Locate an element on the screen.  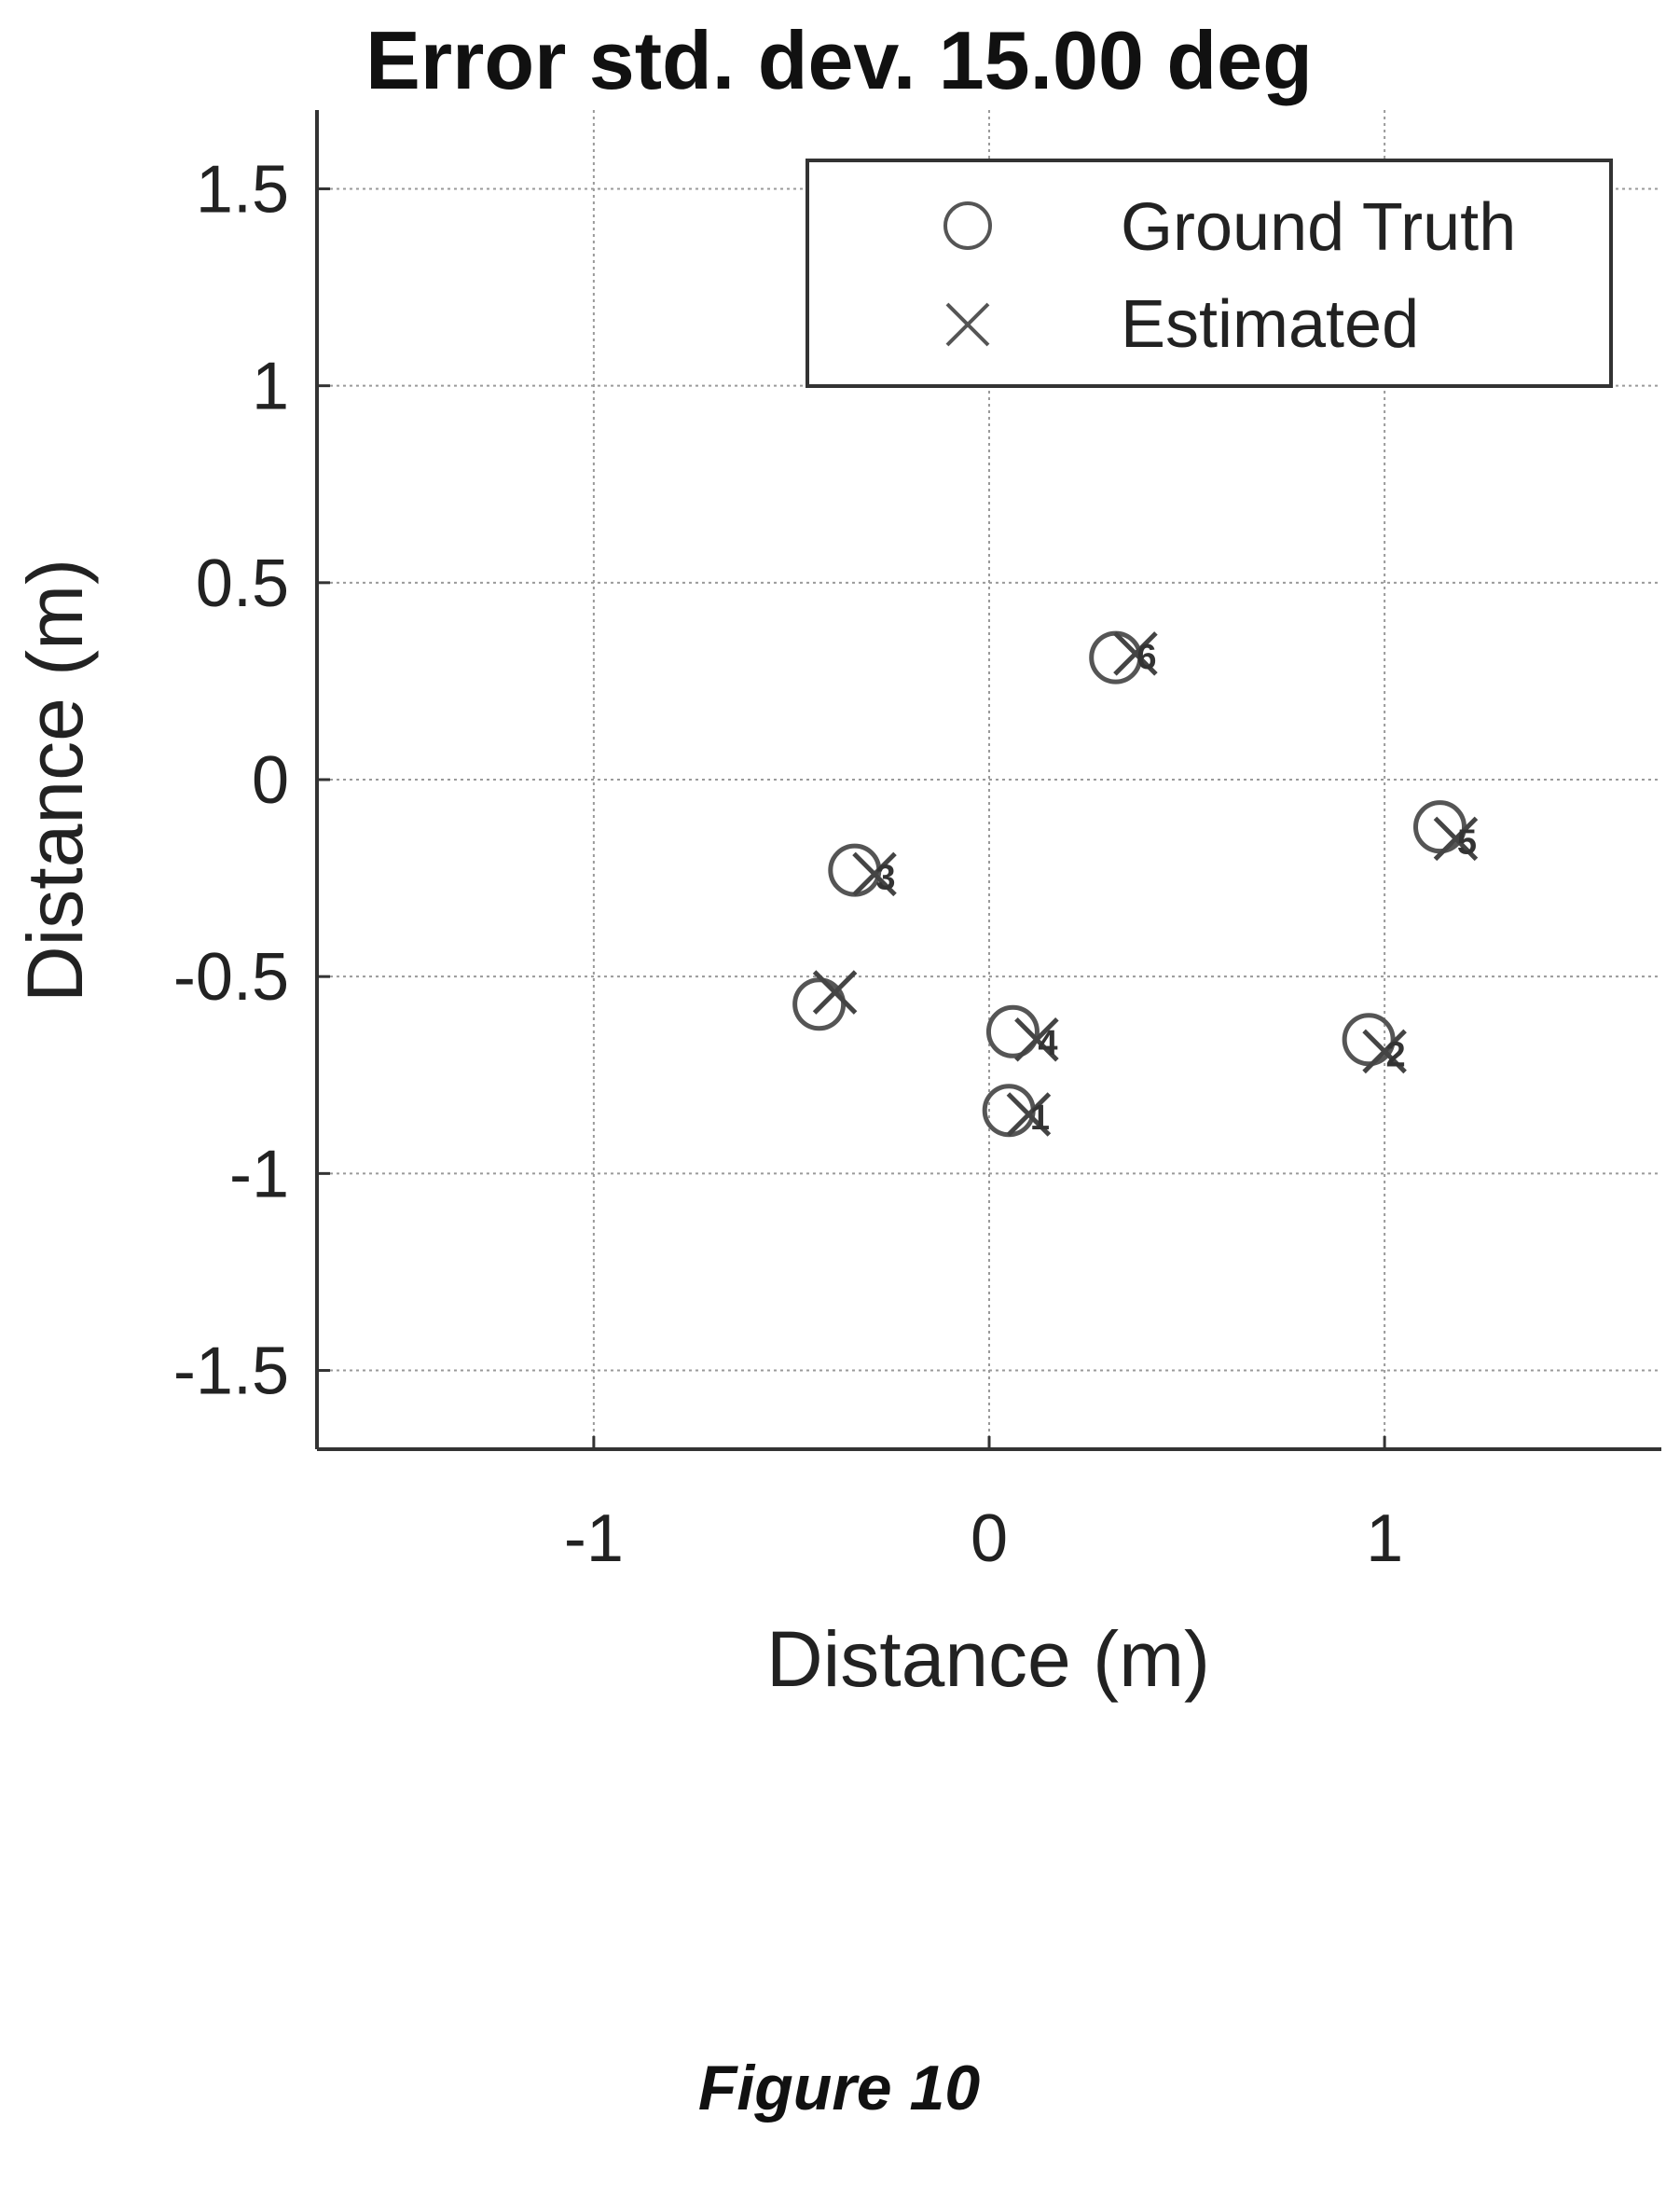
legend: Ground Truth Estimated is located at coordinates (1209, 273).